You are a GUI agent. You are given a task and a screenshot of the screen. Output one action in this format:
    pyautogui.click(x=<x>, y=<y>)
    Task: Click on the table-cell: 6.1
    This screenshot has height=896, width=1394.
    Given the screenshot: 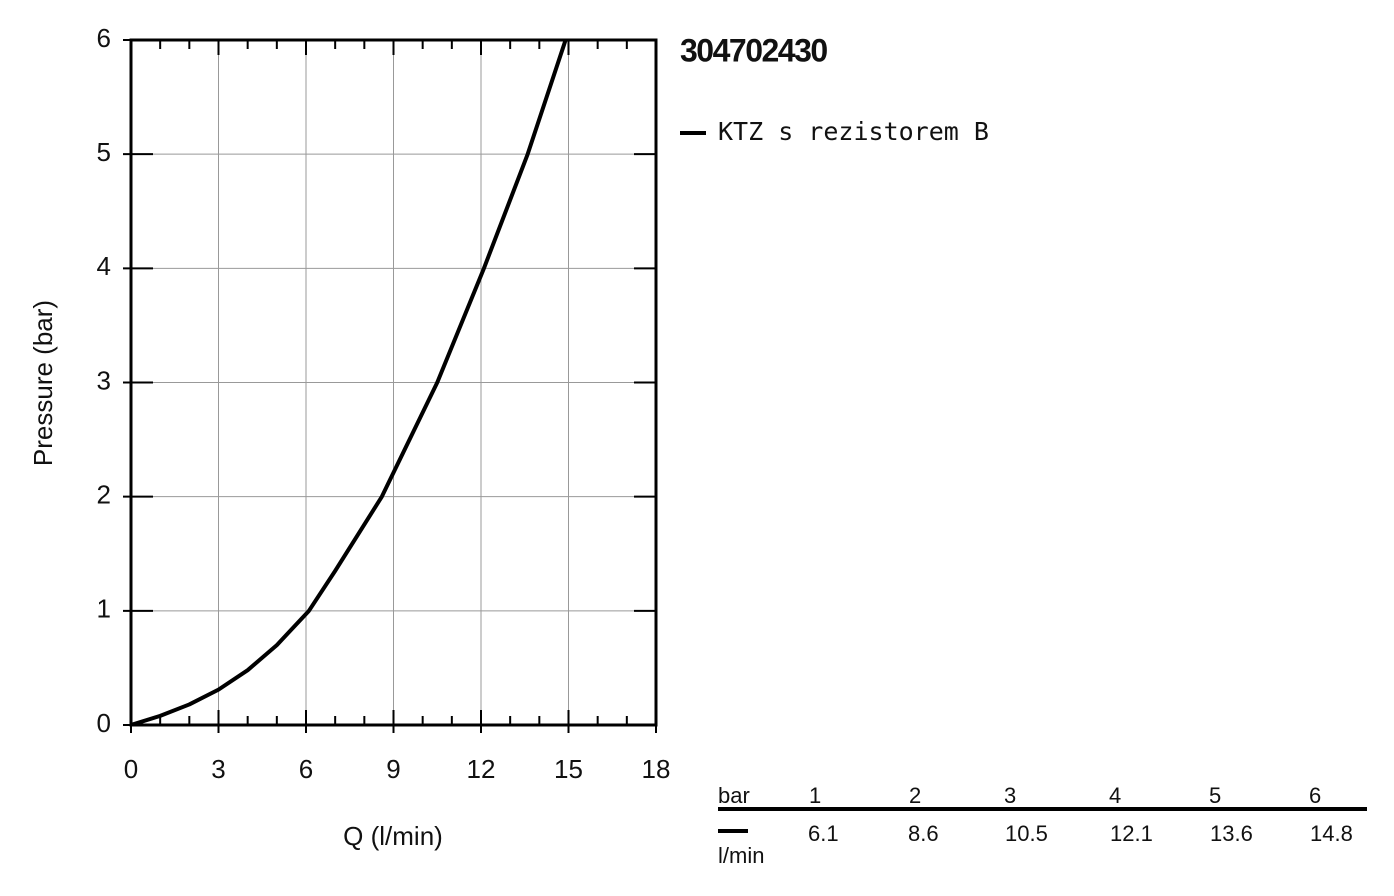 What is the action you would take?
    pyautogui.click(x=823, y=833)
    